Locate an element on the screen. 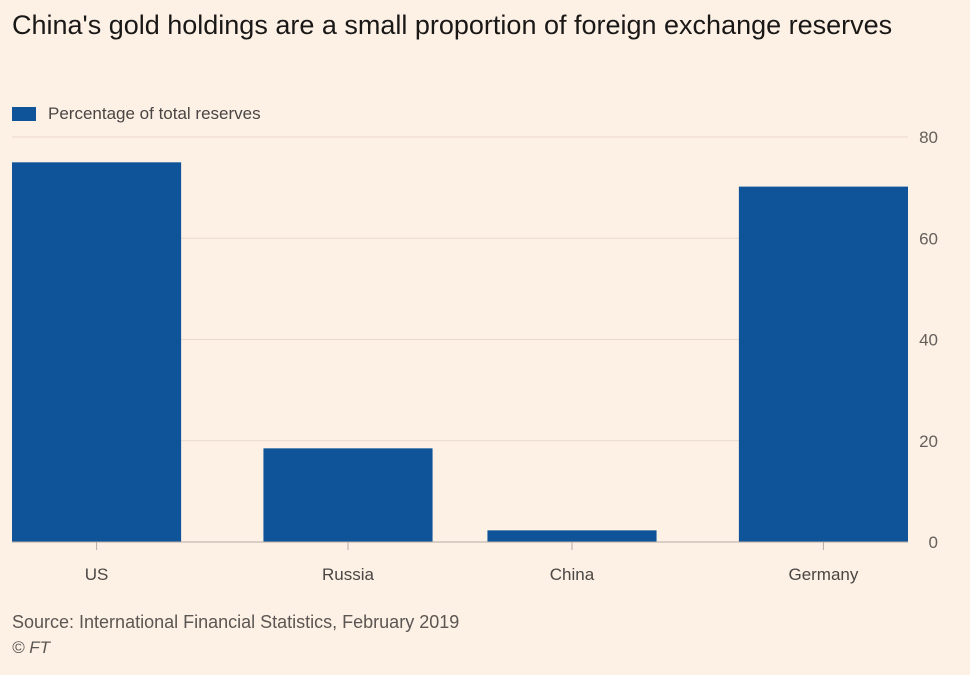 The image size is (970, 675). bar-us is located at coordinates (97, 352).